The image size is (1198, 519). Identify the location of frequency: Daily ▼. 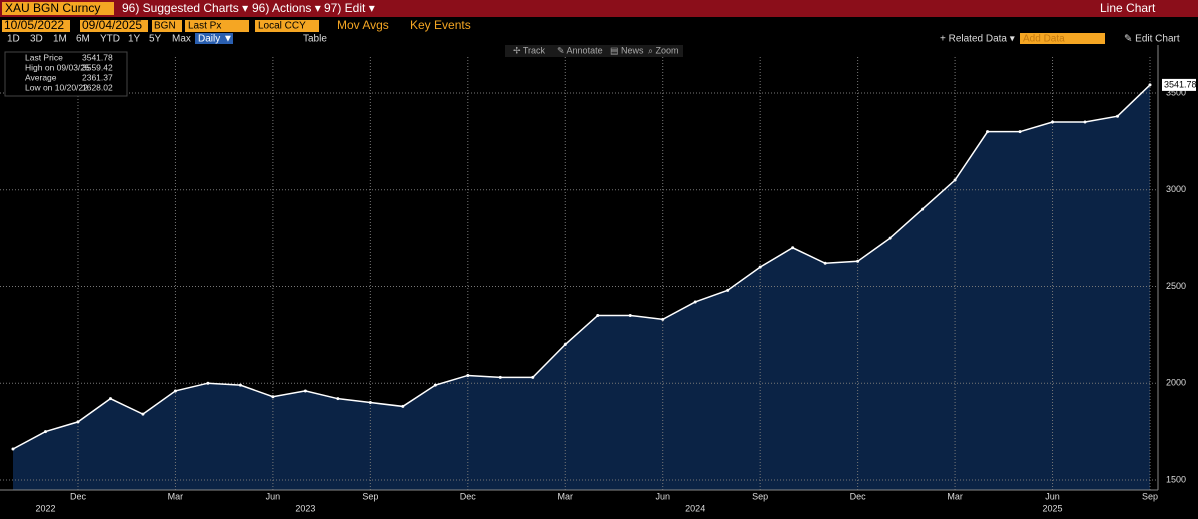
(215, 39).